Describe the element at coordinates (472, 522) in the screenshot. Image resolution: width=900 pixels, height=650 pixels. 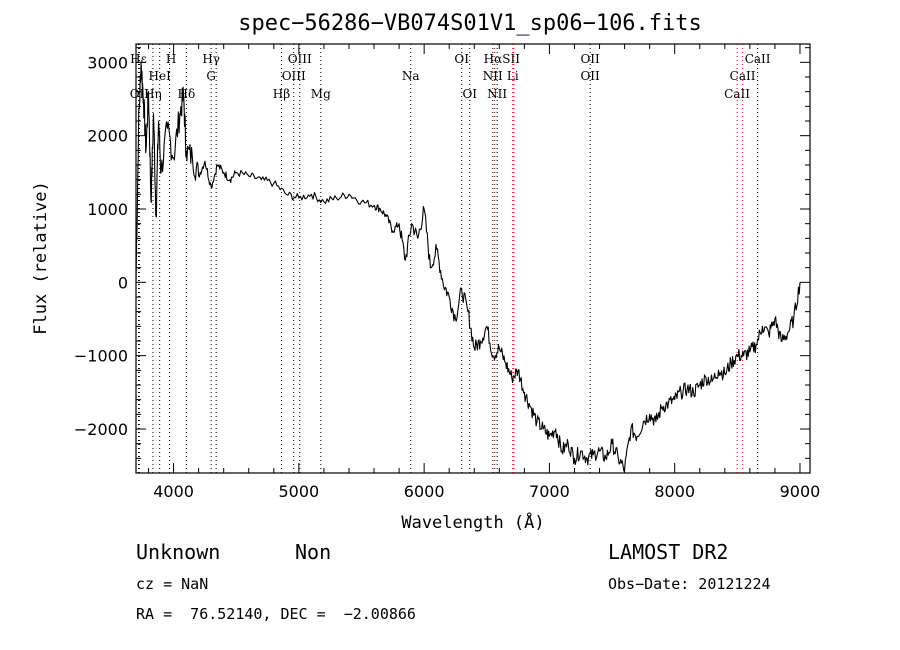
I see `x-axis-label: Wavelength (Å)` at that location.